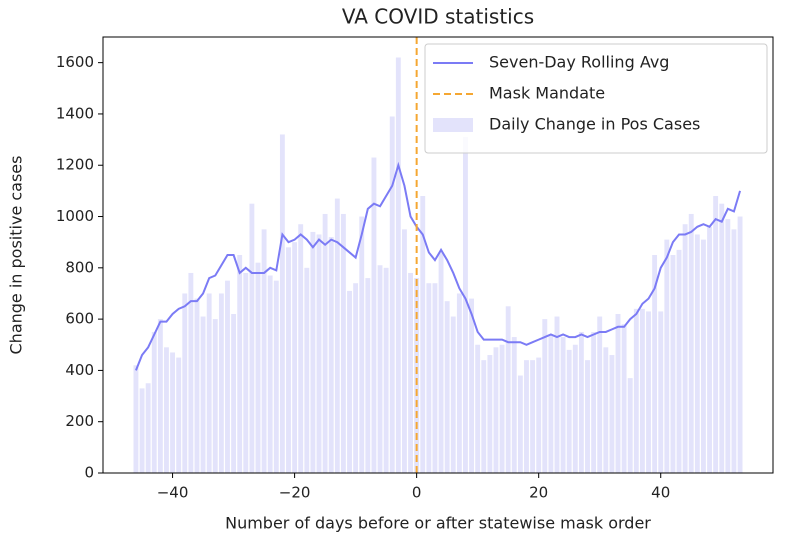  I want to click on legend-label: Mask Mandate, so click(547, 93).